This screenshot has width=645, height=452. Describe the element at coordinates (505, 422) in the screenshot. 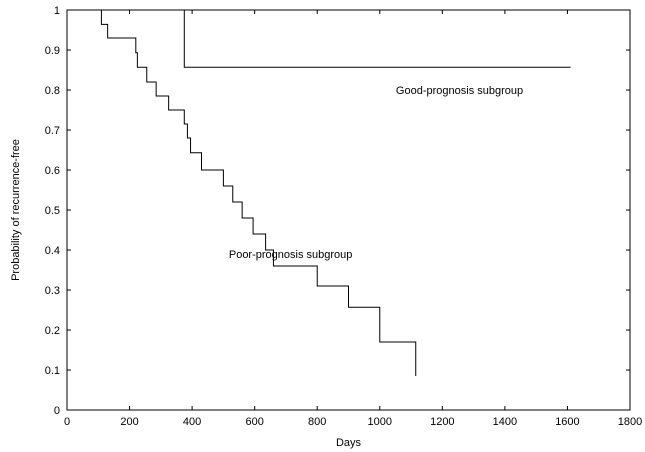

I see `x-tick-label: 1400` at that location.